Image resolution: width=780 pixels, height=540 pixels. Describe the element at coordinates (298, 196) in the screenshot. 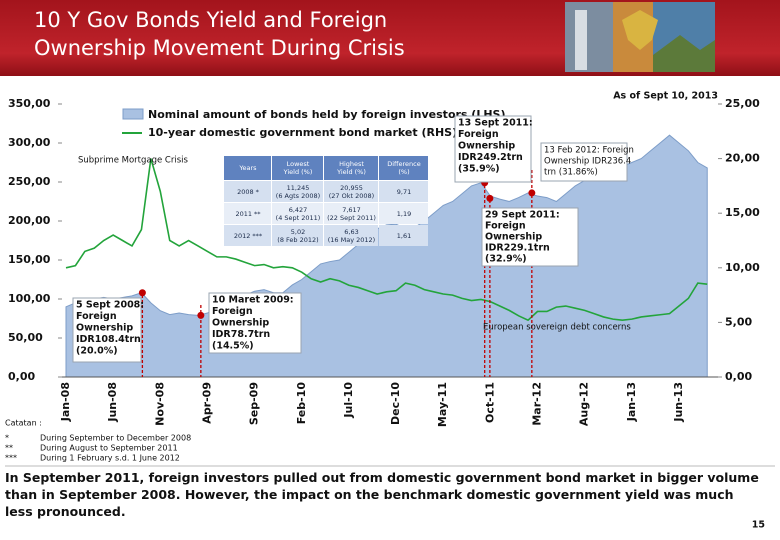

I see `table-text: (6 Agts 2008)` at that location.